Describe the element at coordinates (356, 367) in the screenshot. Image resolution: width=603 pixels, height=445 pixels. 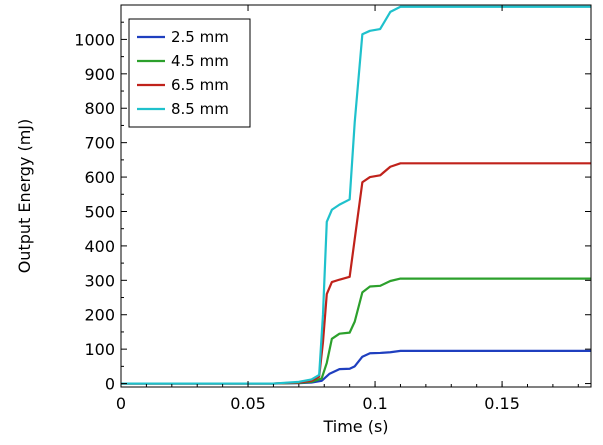
I see `series-line-2-5-mm` at that location.